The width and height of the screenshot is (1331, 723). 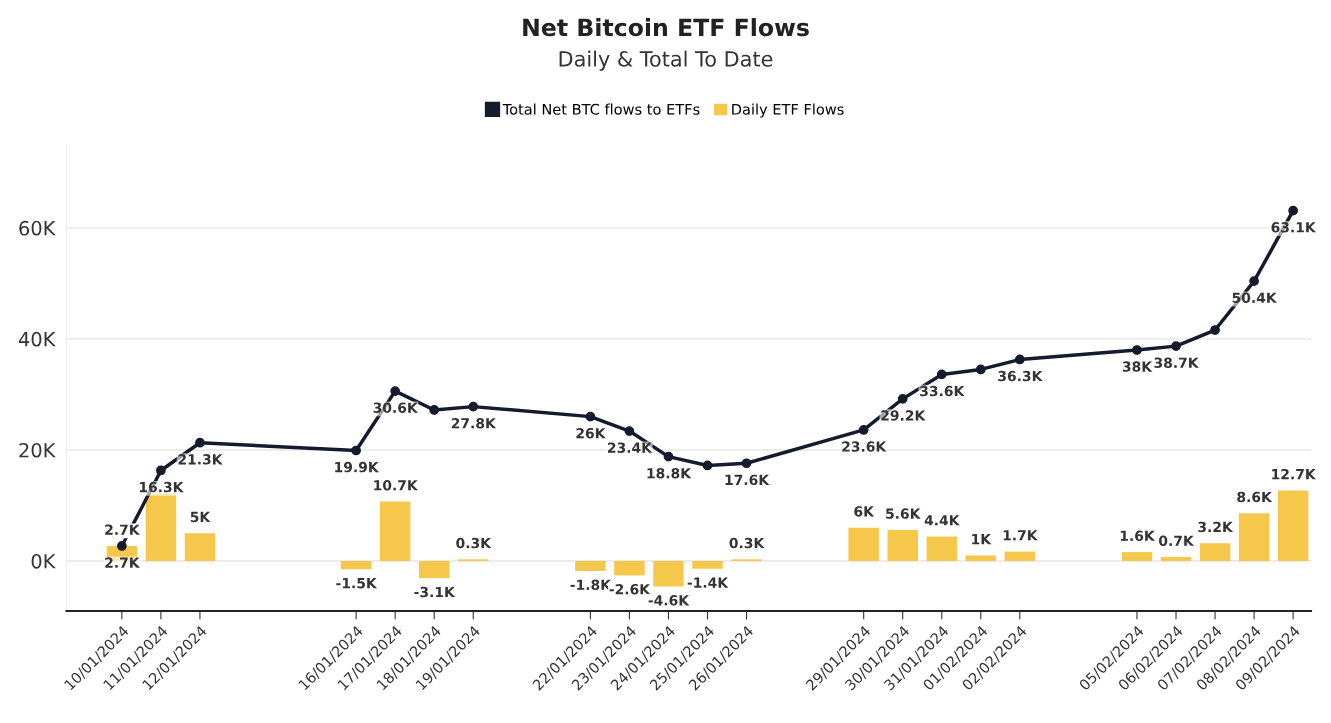 What do you see at coordinates (669, 473) in the screenshot?
I see `data-label: 18.8K` at bounding box center [669, 473].